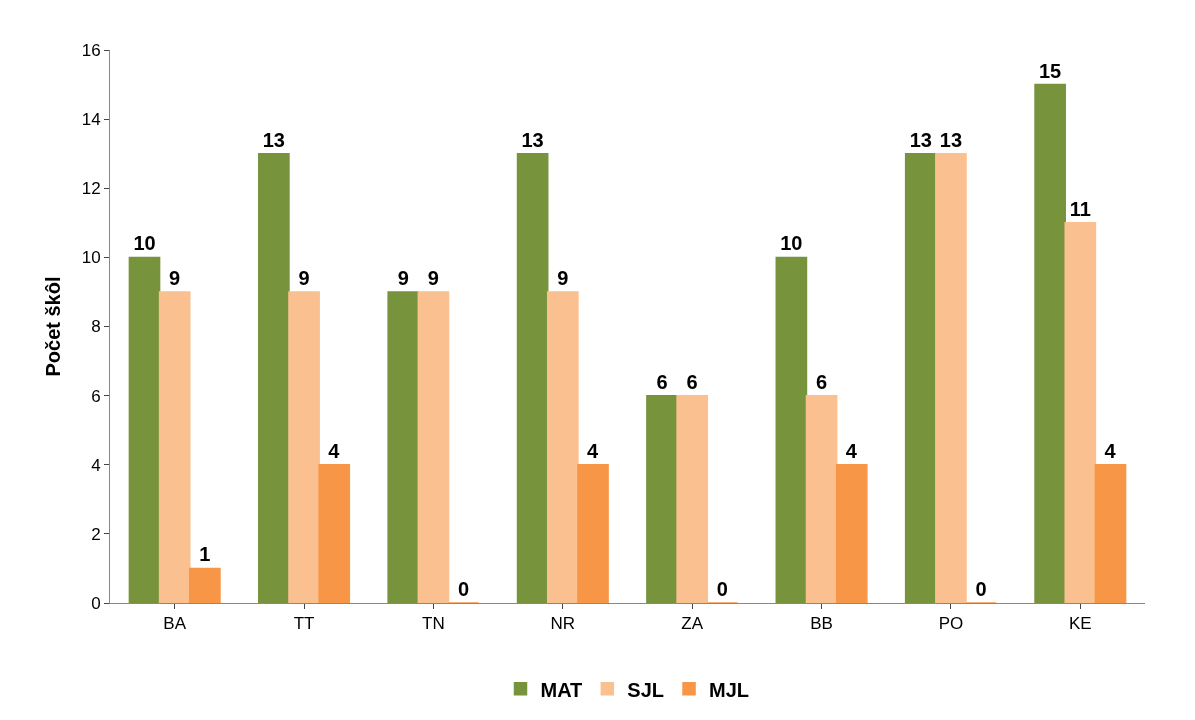 This screenshot has width=1195, height=720. I want to click on x-tick-label: BA, so click(175, 624).